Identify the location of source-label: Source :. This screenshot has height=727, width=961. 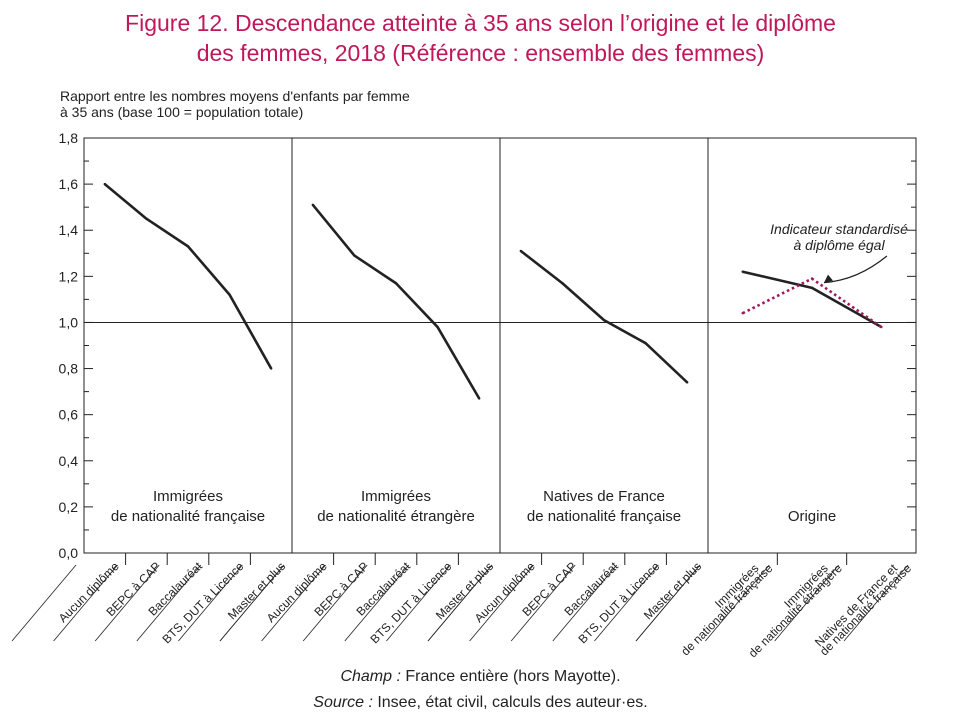
(343, 702).